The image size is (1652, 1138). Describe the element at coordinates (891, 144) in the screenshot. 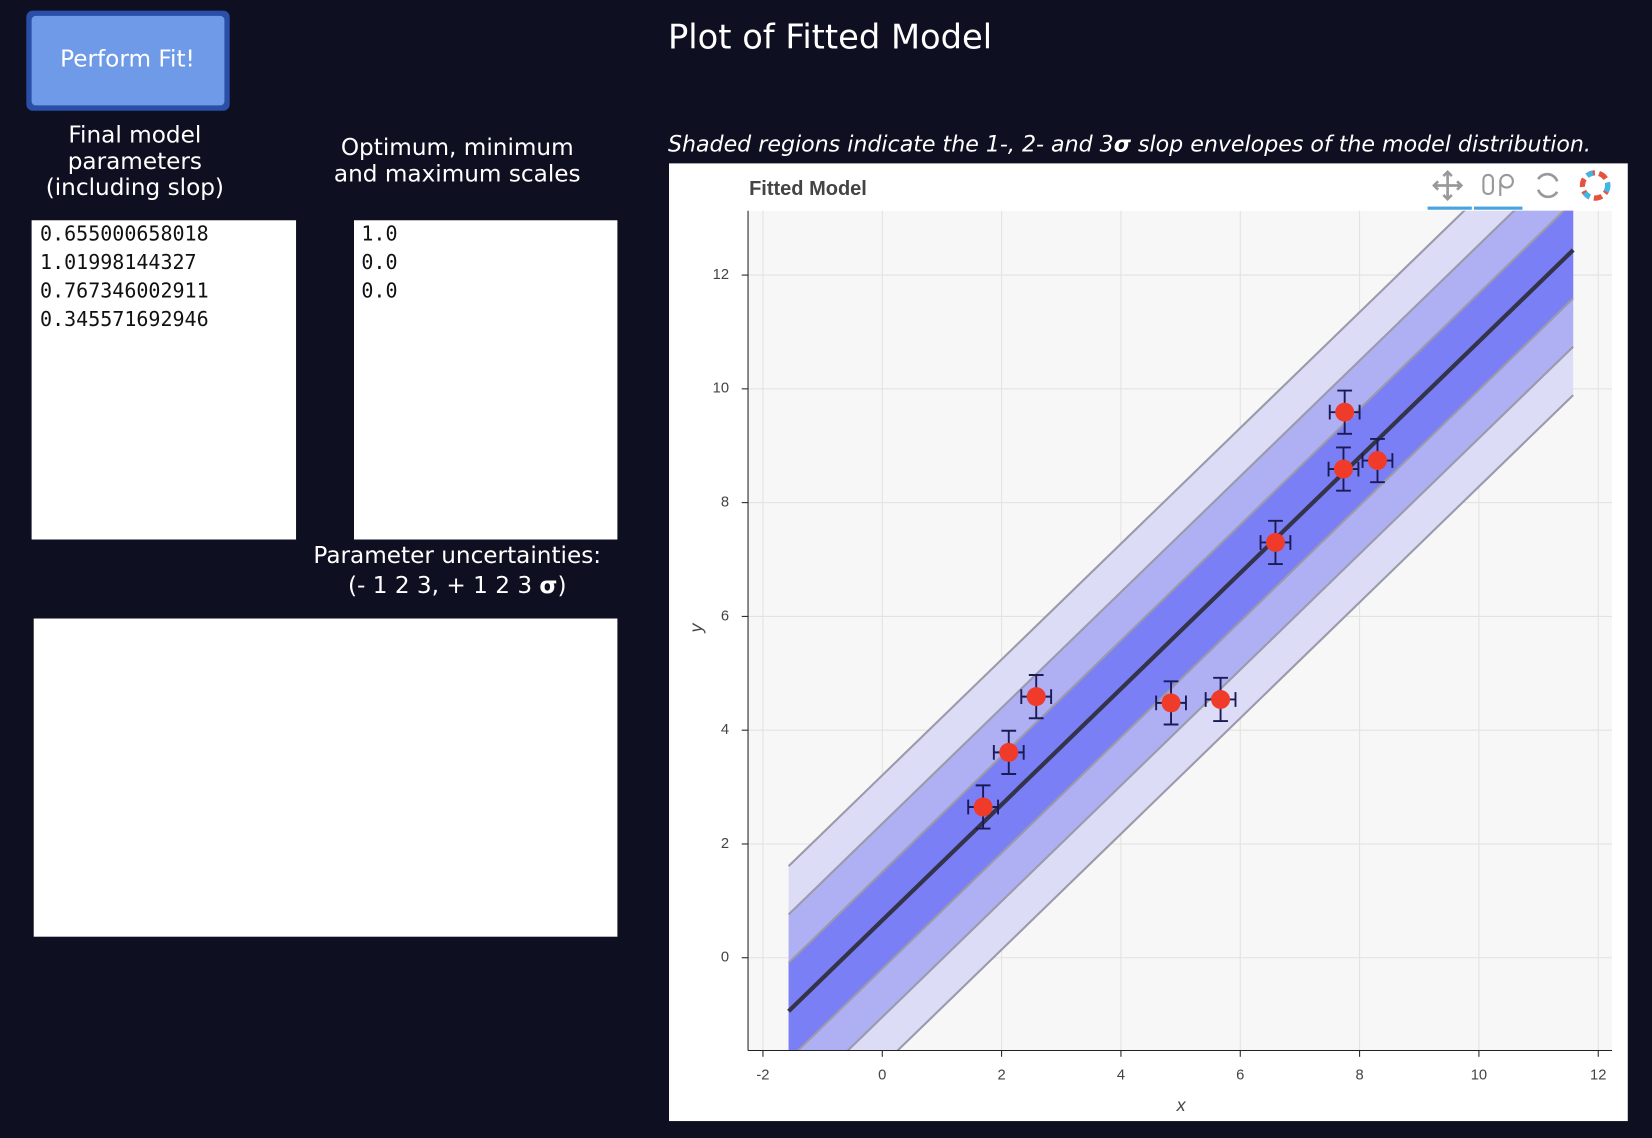

I see `caption-part: Shaded regions indicate the 1-, 2- and 3` at that location.